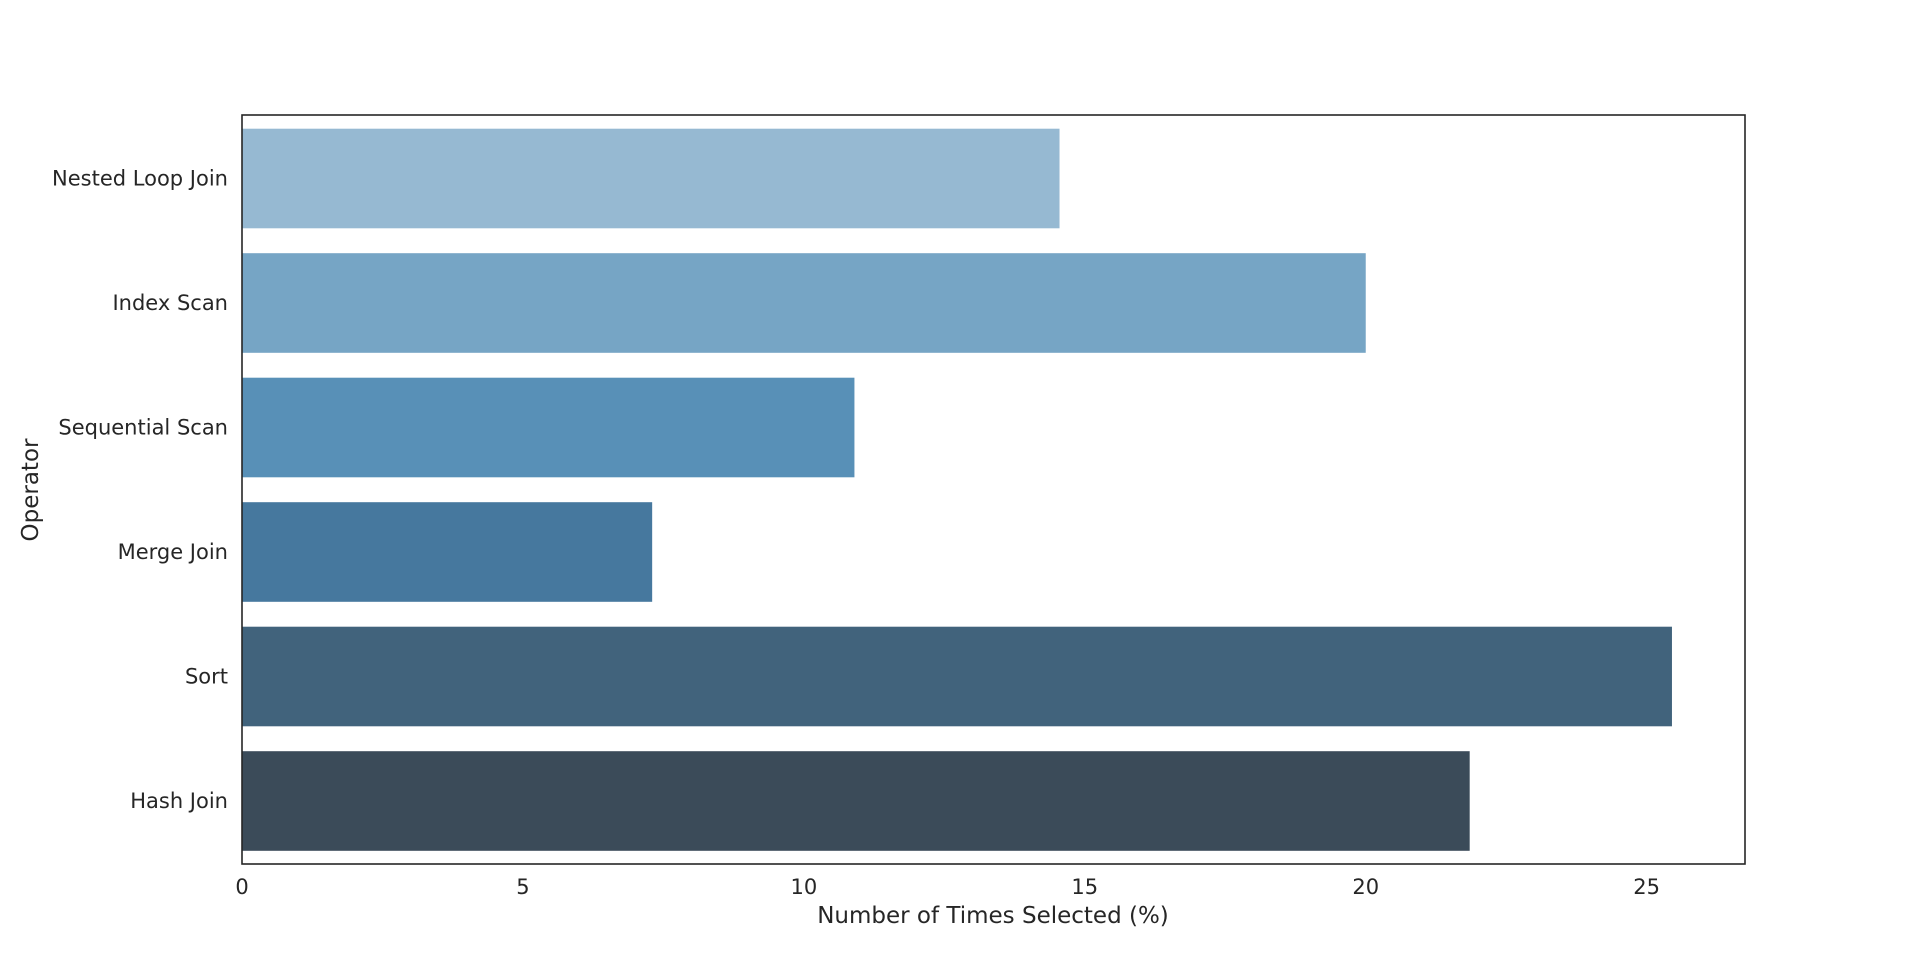 This screenshot has height=961, width=1920. I want to click on bar-merge-join, so click(447, 552).